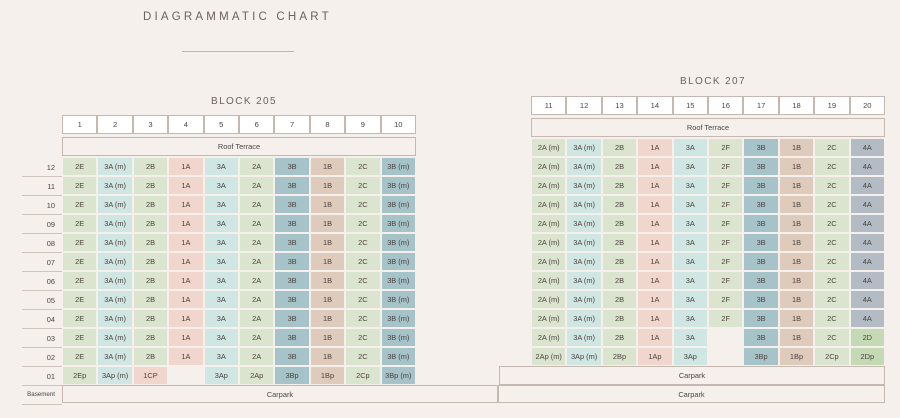 This screenshot has height=418, width=900. Describe the element at coordinates (692, 375) in the screenshot. I see `level-01-carpark: Carpark` at that location.